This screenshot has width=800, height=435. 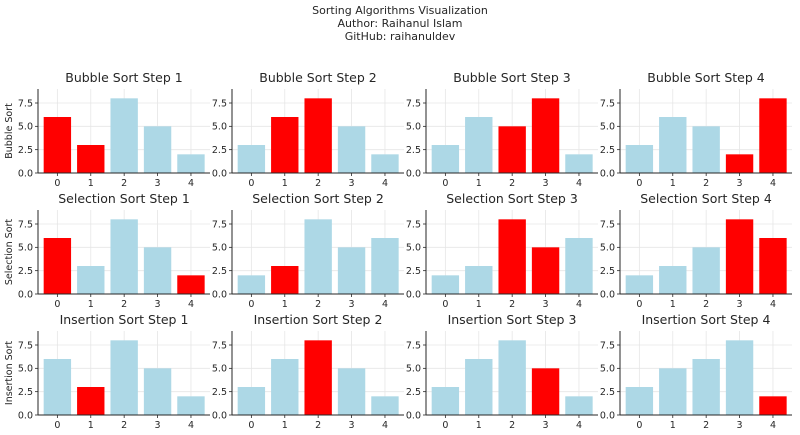 What do you see at coordinates (696, 129) in the screenshot?
I see `chart-panel: Bubble Sort Step 4 0.0 2.5 5.0 7.5 0 1 2 3 4` at bounding box center [696, 129].